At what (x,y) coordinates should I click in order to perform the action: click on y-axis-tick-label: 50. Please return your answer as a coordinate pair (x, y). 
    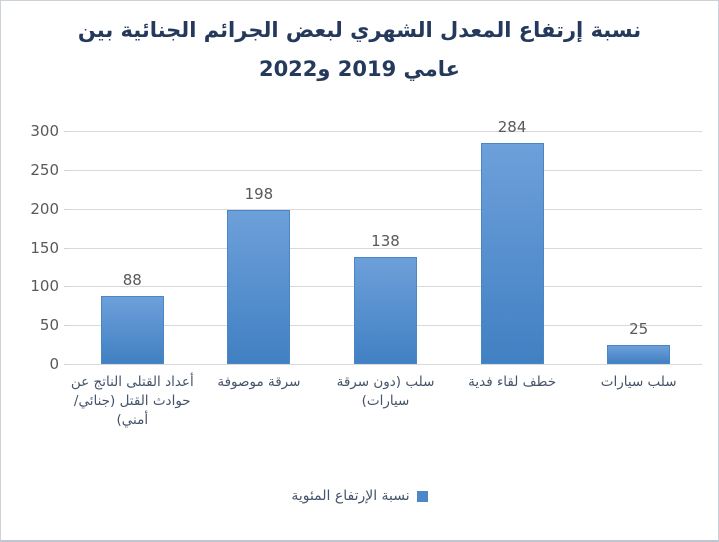
    Looking at the image, I should click on (49, 325).